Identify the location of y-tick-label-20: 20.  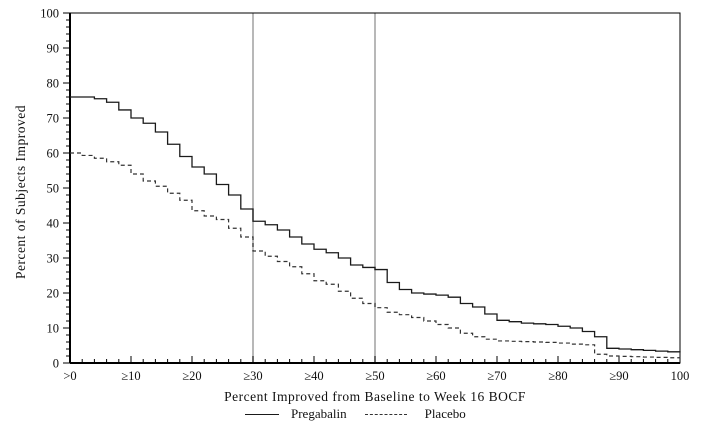
(53, 294).